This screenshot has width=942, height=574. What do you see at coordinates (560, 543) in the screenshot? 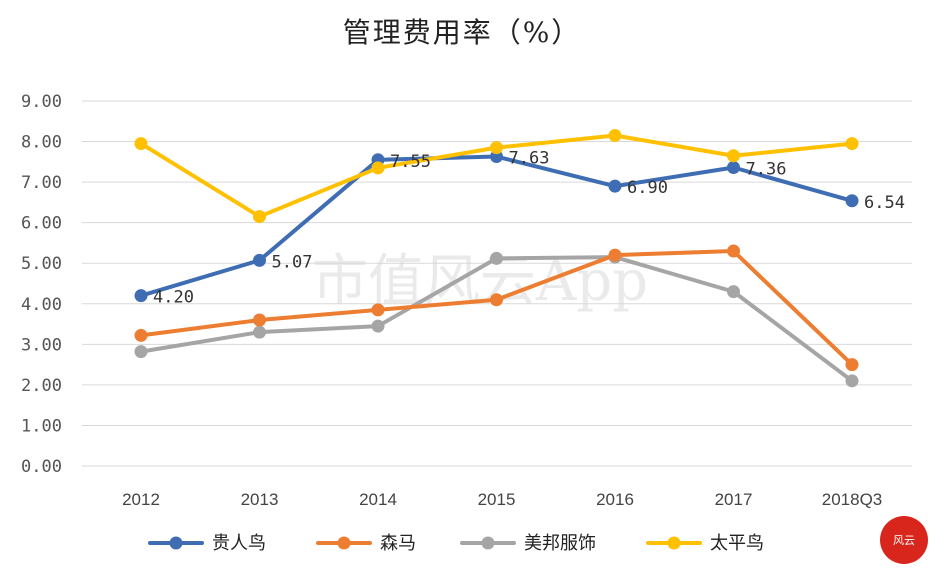
I see `legend-label: 美邦服饰` at bounding box center [560, 543].